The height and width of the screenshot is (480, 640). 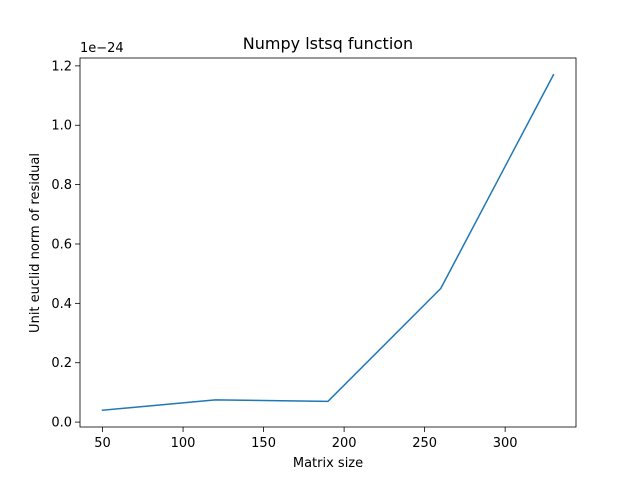 What do you see at coordinates (61, 363) in the screenshot?
I see `y-tick-label: 0.2` at bounding box center [61, 363].